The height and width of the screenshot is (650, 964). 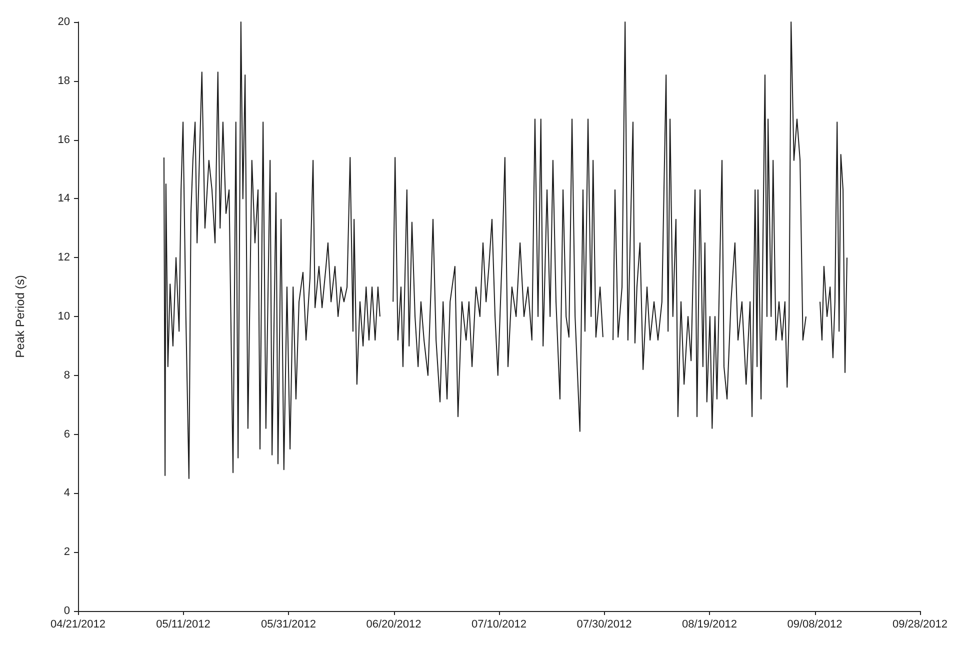 What do you see at coordinates (64, 22) in the screenshot?
I see `y-tick-label: 20` at bounding box center [64, 22].